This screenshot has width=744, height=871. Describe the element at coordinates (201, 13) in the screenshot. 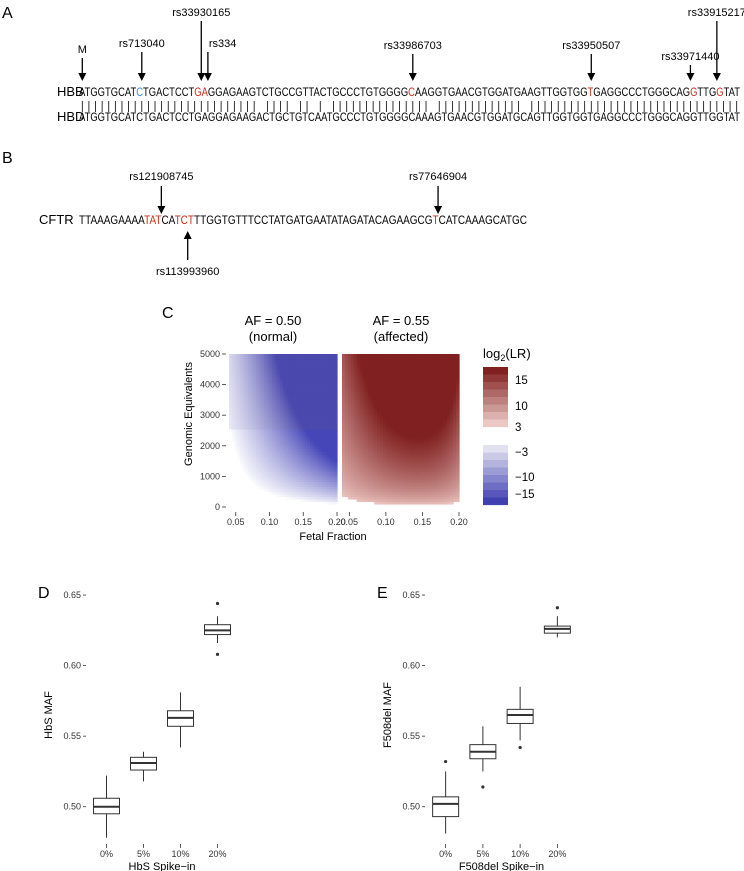

I see `variant-label: rs33930165` at that location.